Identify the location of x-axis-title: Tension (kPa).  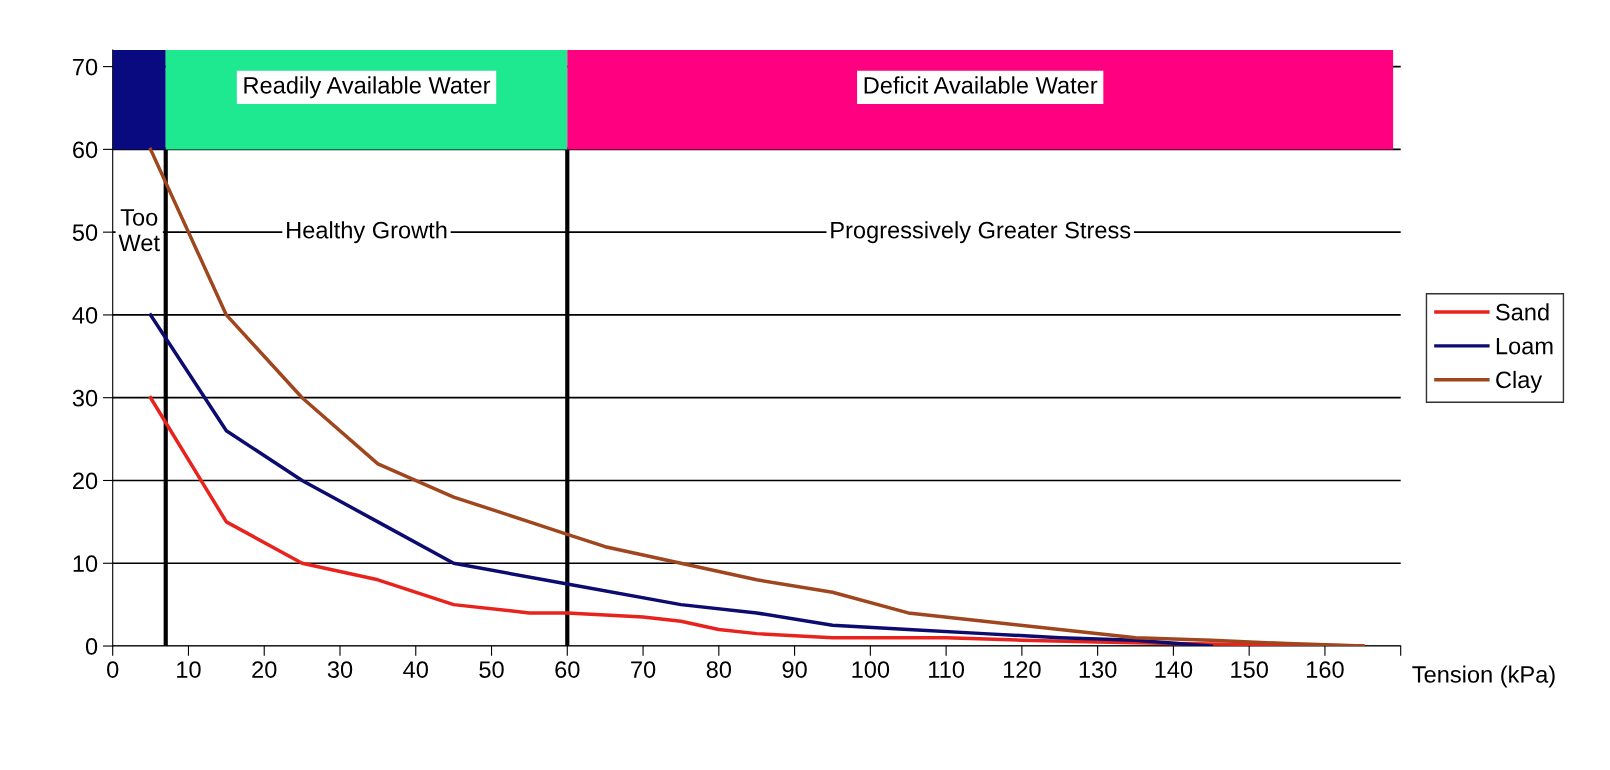
(1483, 676).